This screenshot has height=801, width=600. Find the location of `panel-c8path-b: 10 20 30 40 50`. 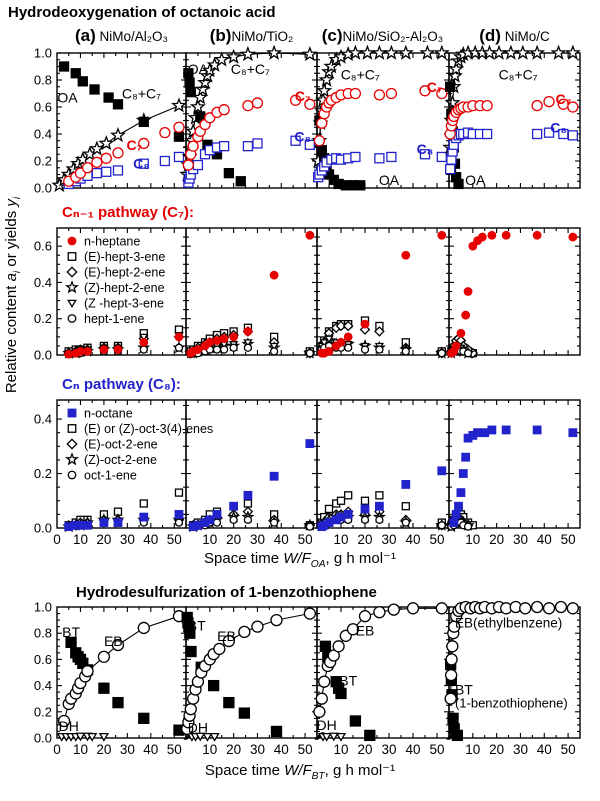

panel-c8path-b: 10 20 30 40 50 is located at coordinates (251, 473).